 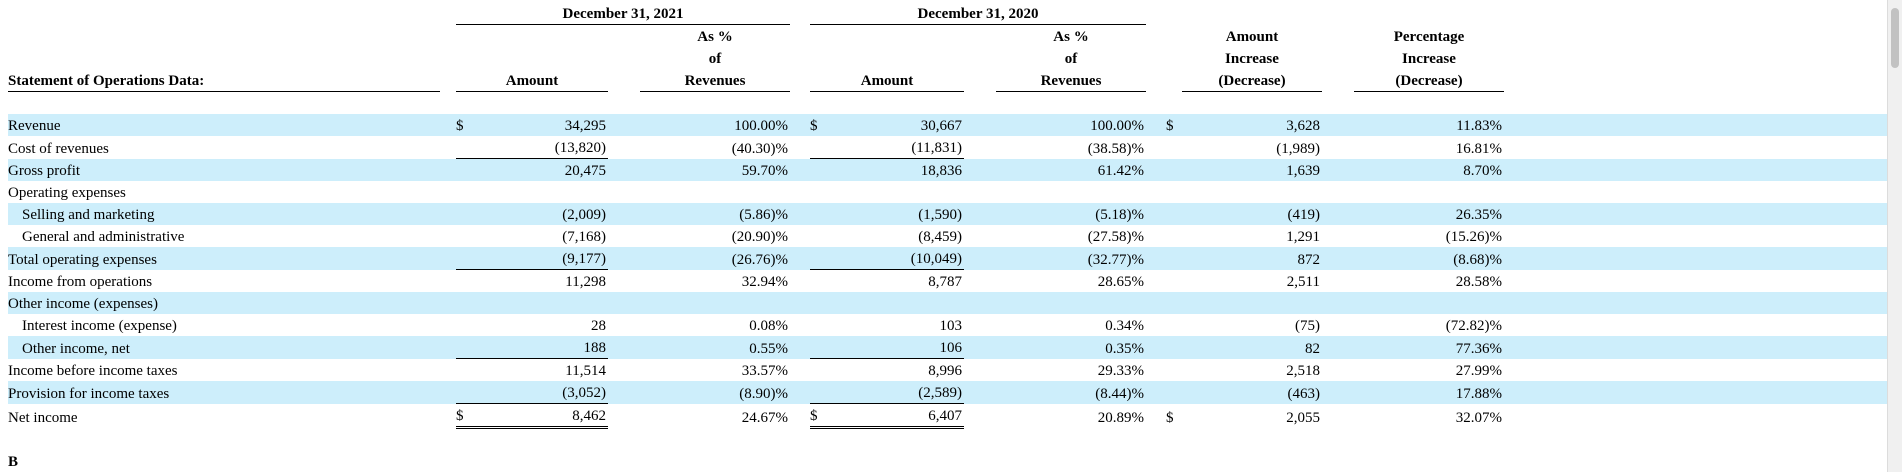 I want to click on period-2020-heading: December 31, 2020, so click(x=978, y=13).